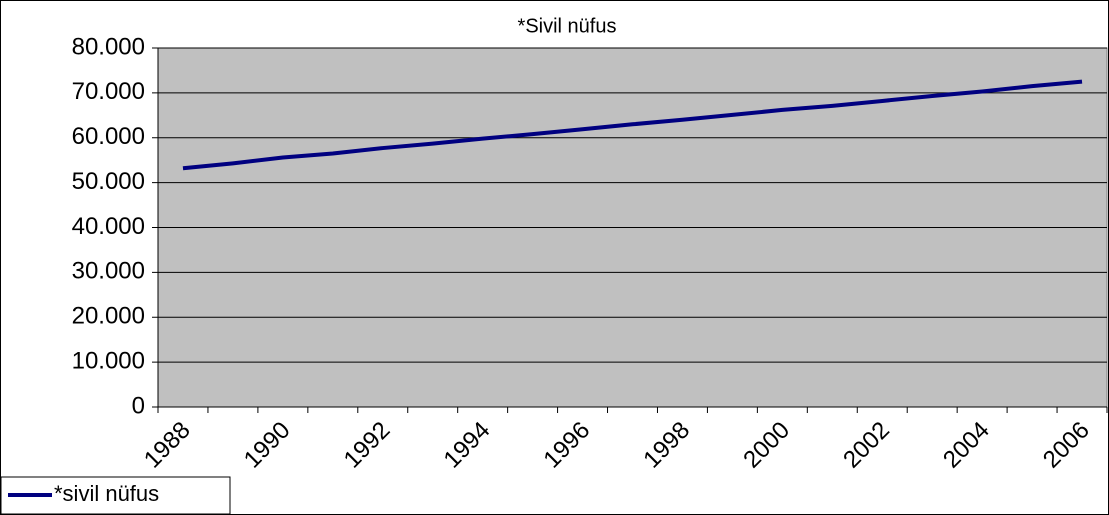 Image resolution: width=1109 pixels, height=515 pixels. I want to click on legend-box, so click(115, 495).